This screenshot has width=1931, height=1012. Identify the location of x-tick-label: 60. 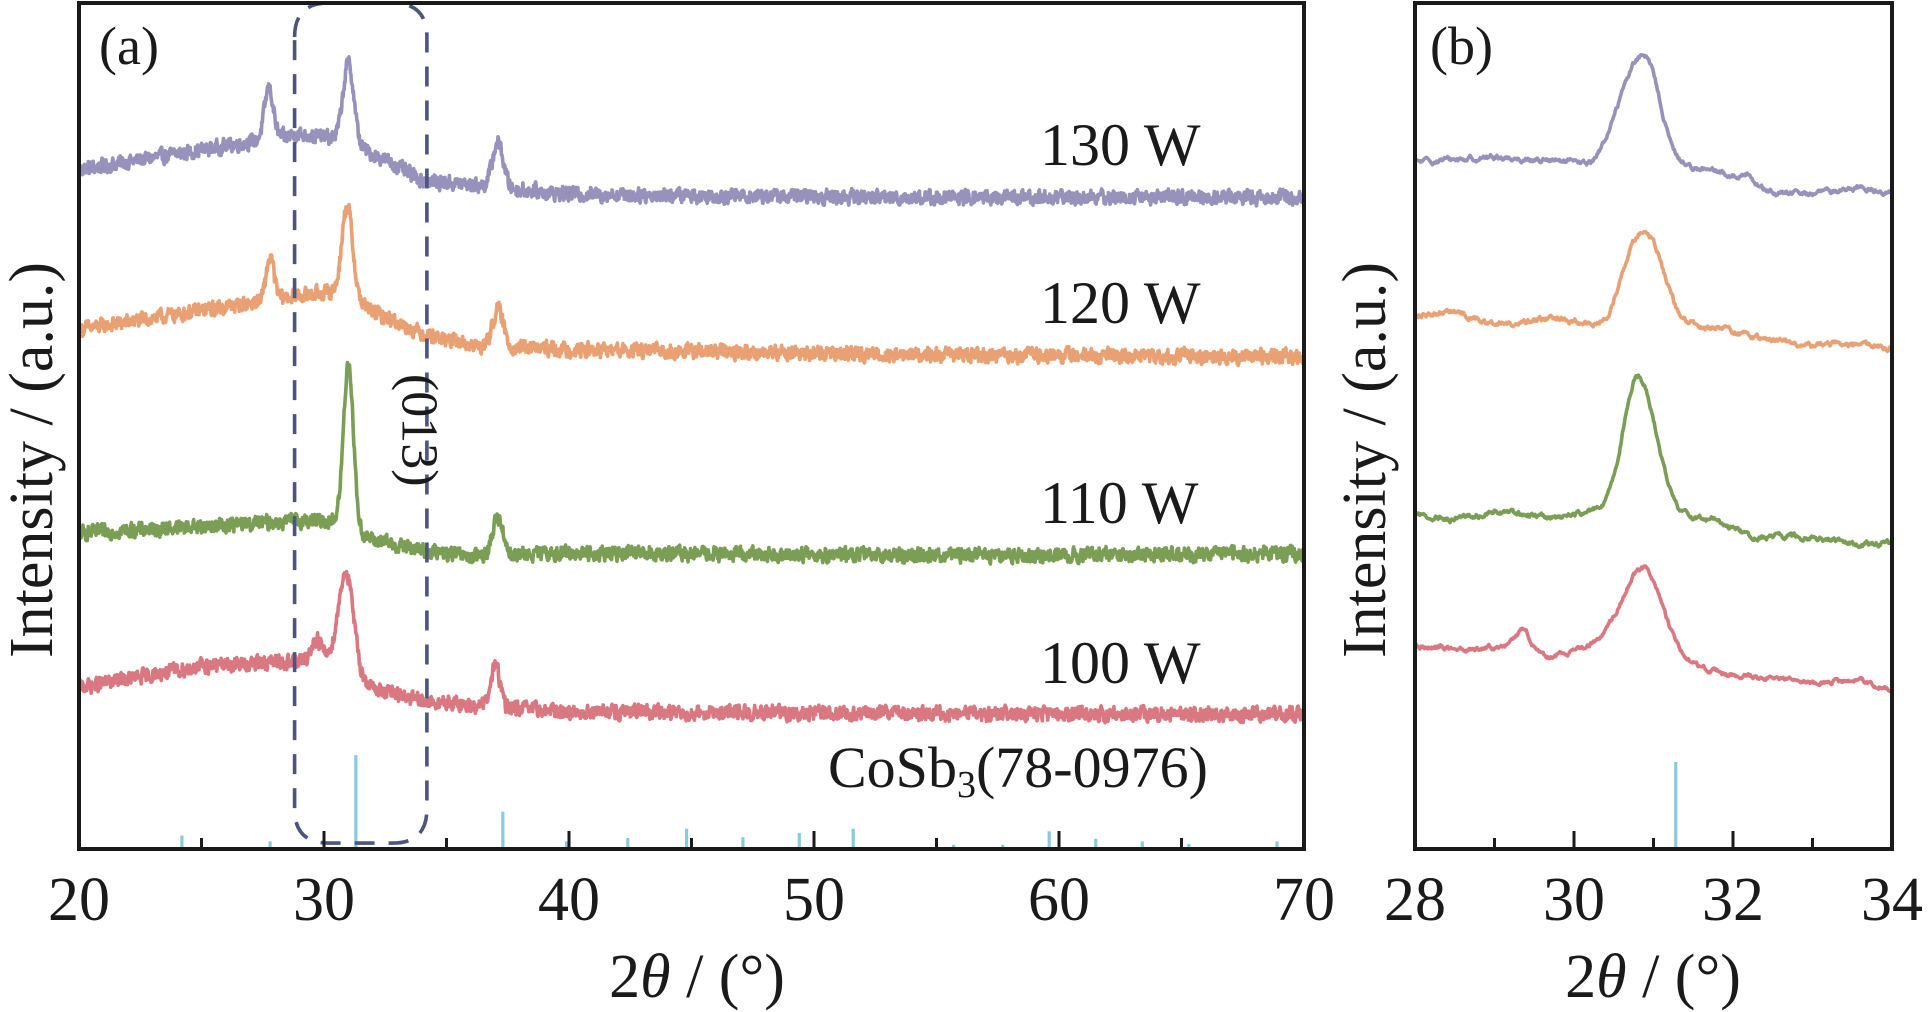
(1059, 900).